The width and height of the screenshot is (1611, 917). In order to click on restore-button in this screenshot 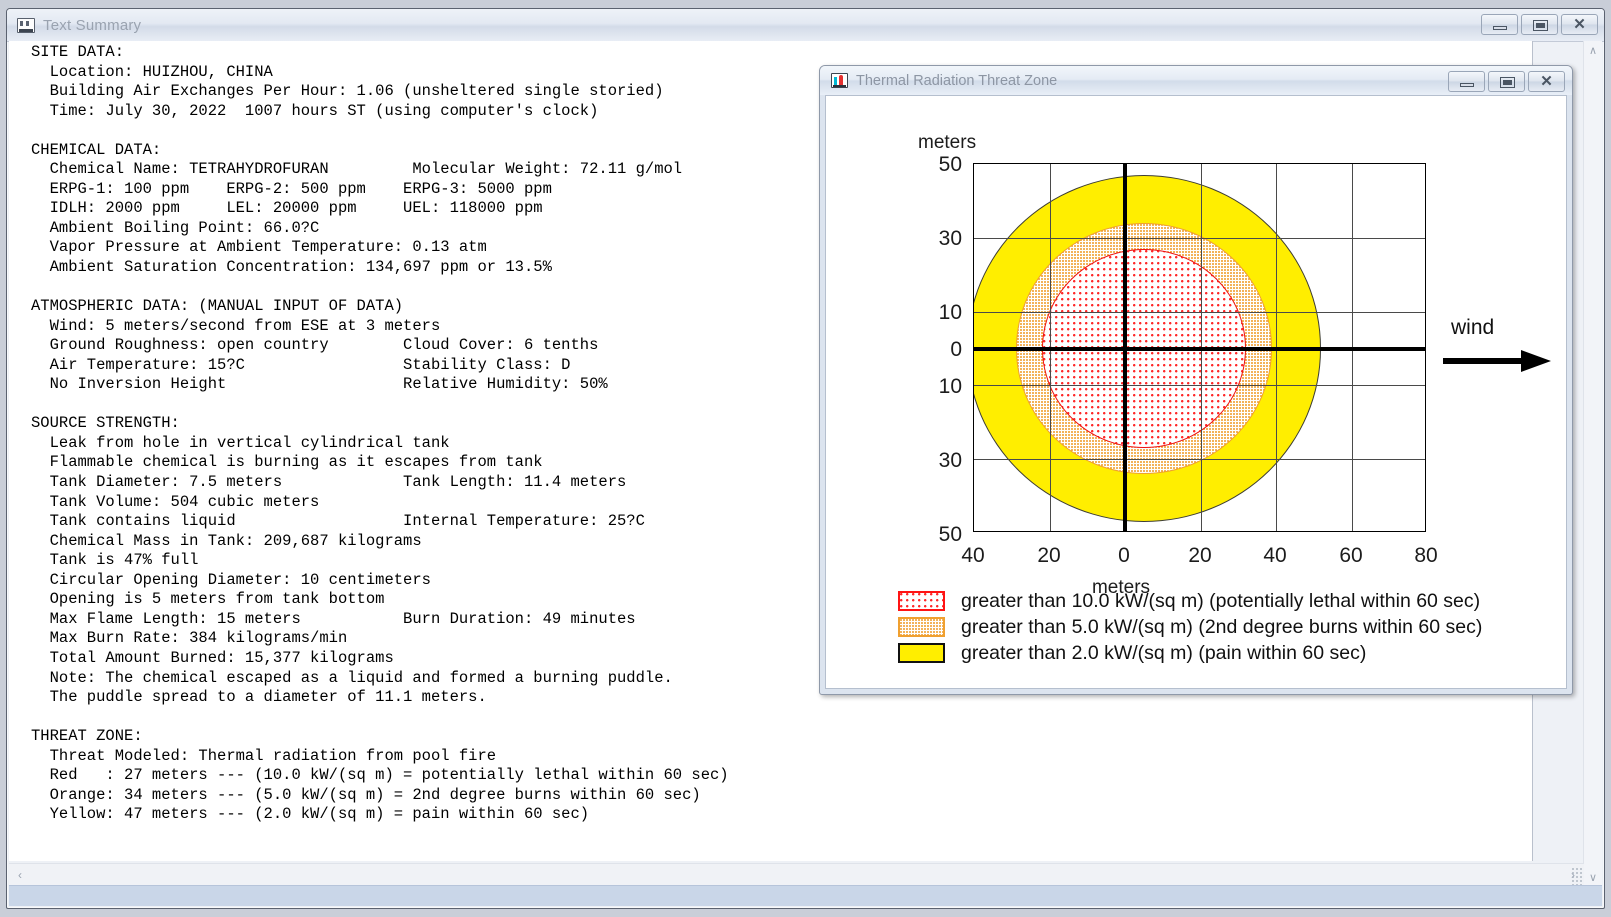, I will do `click(1539, 24)`.